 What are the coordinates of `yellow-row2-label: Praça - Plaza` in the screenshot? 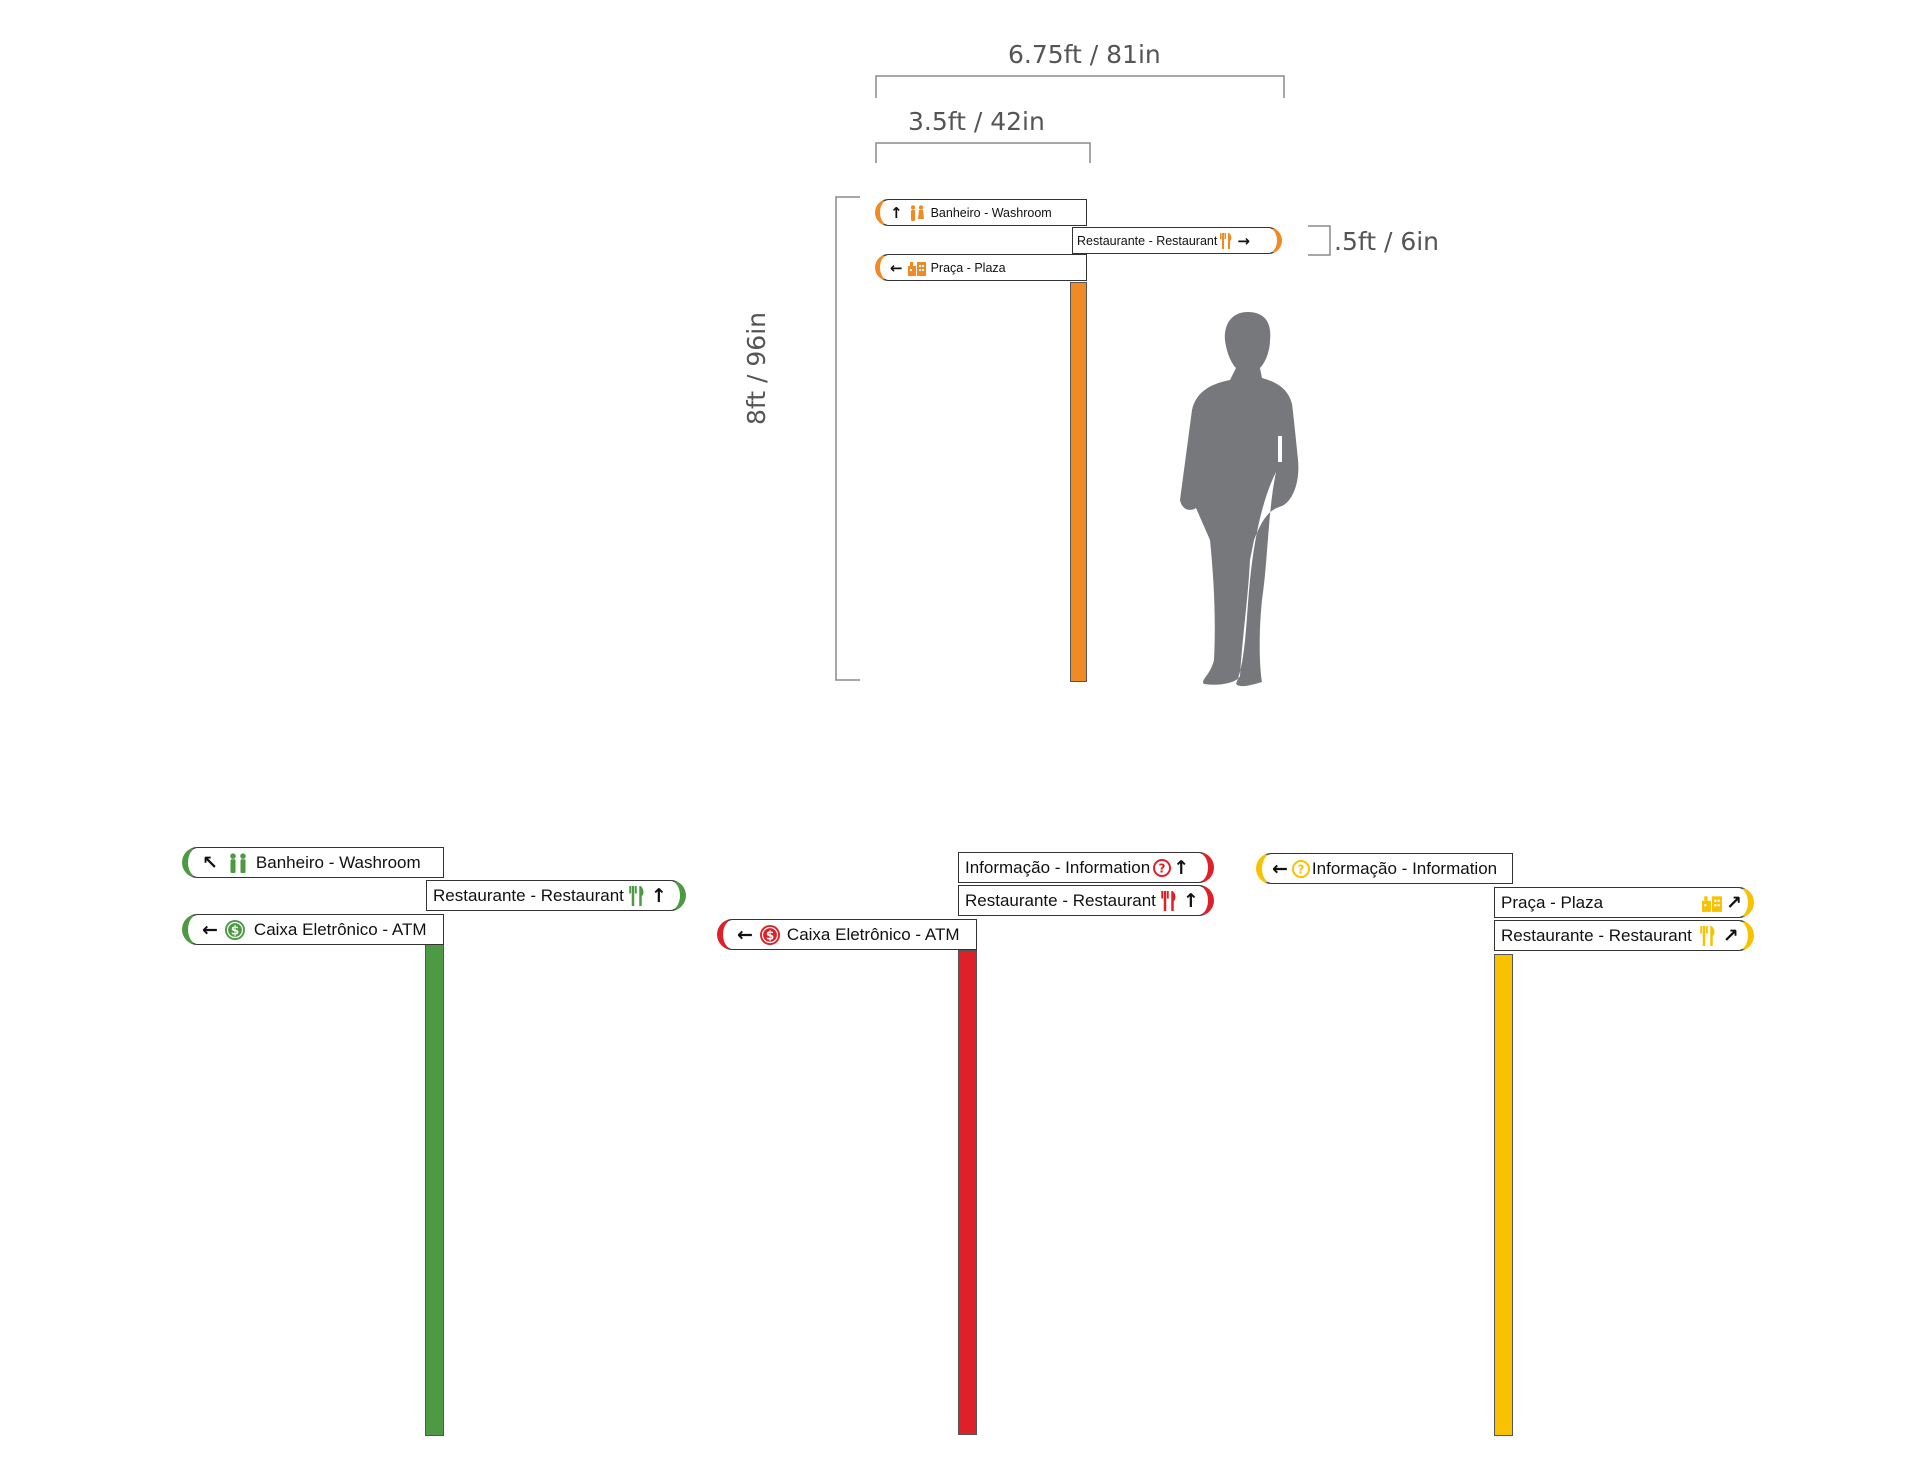 It's located at (1552, 902).